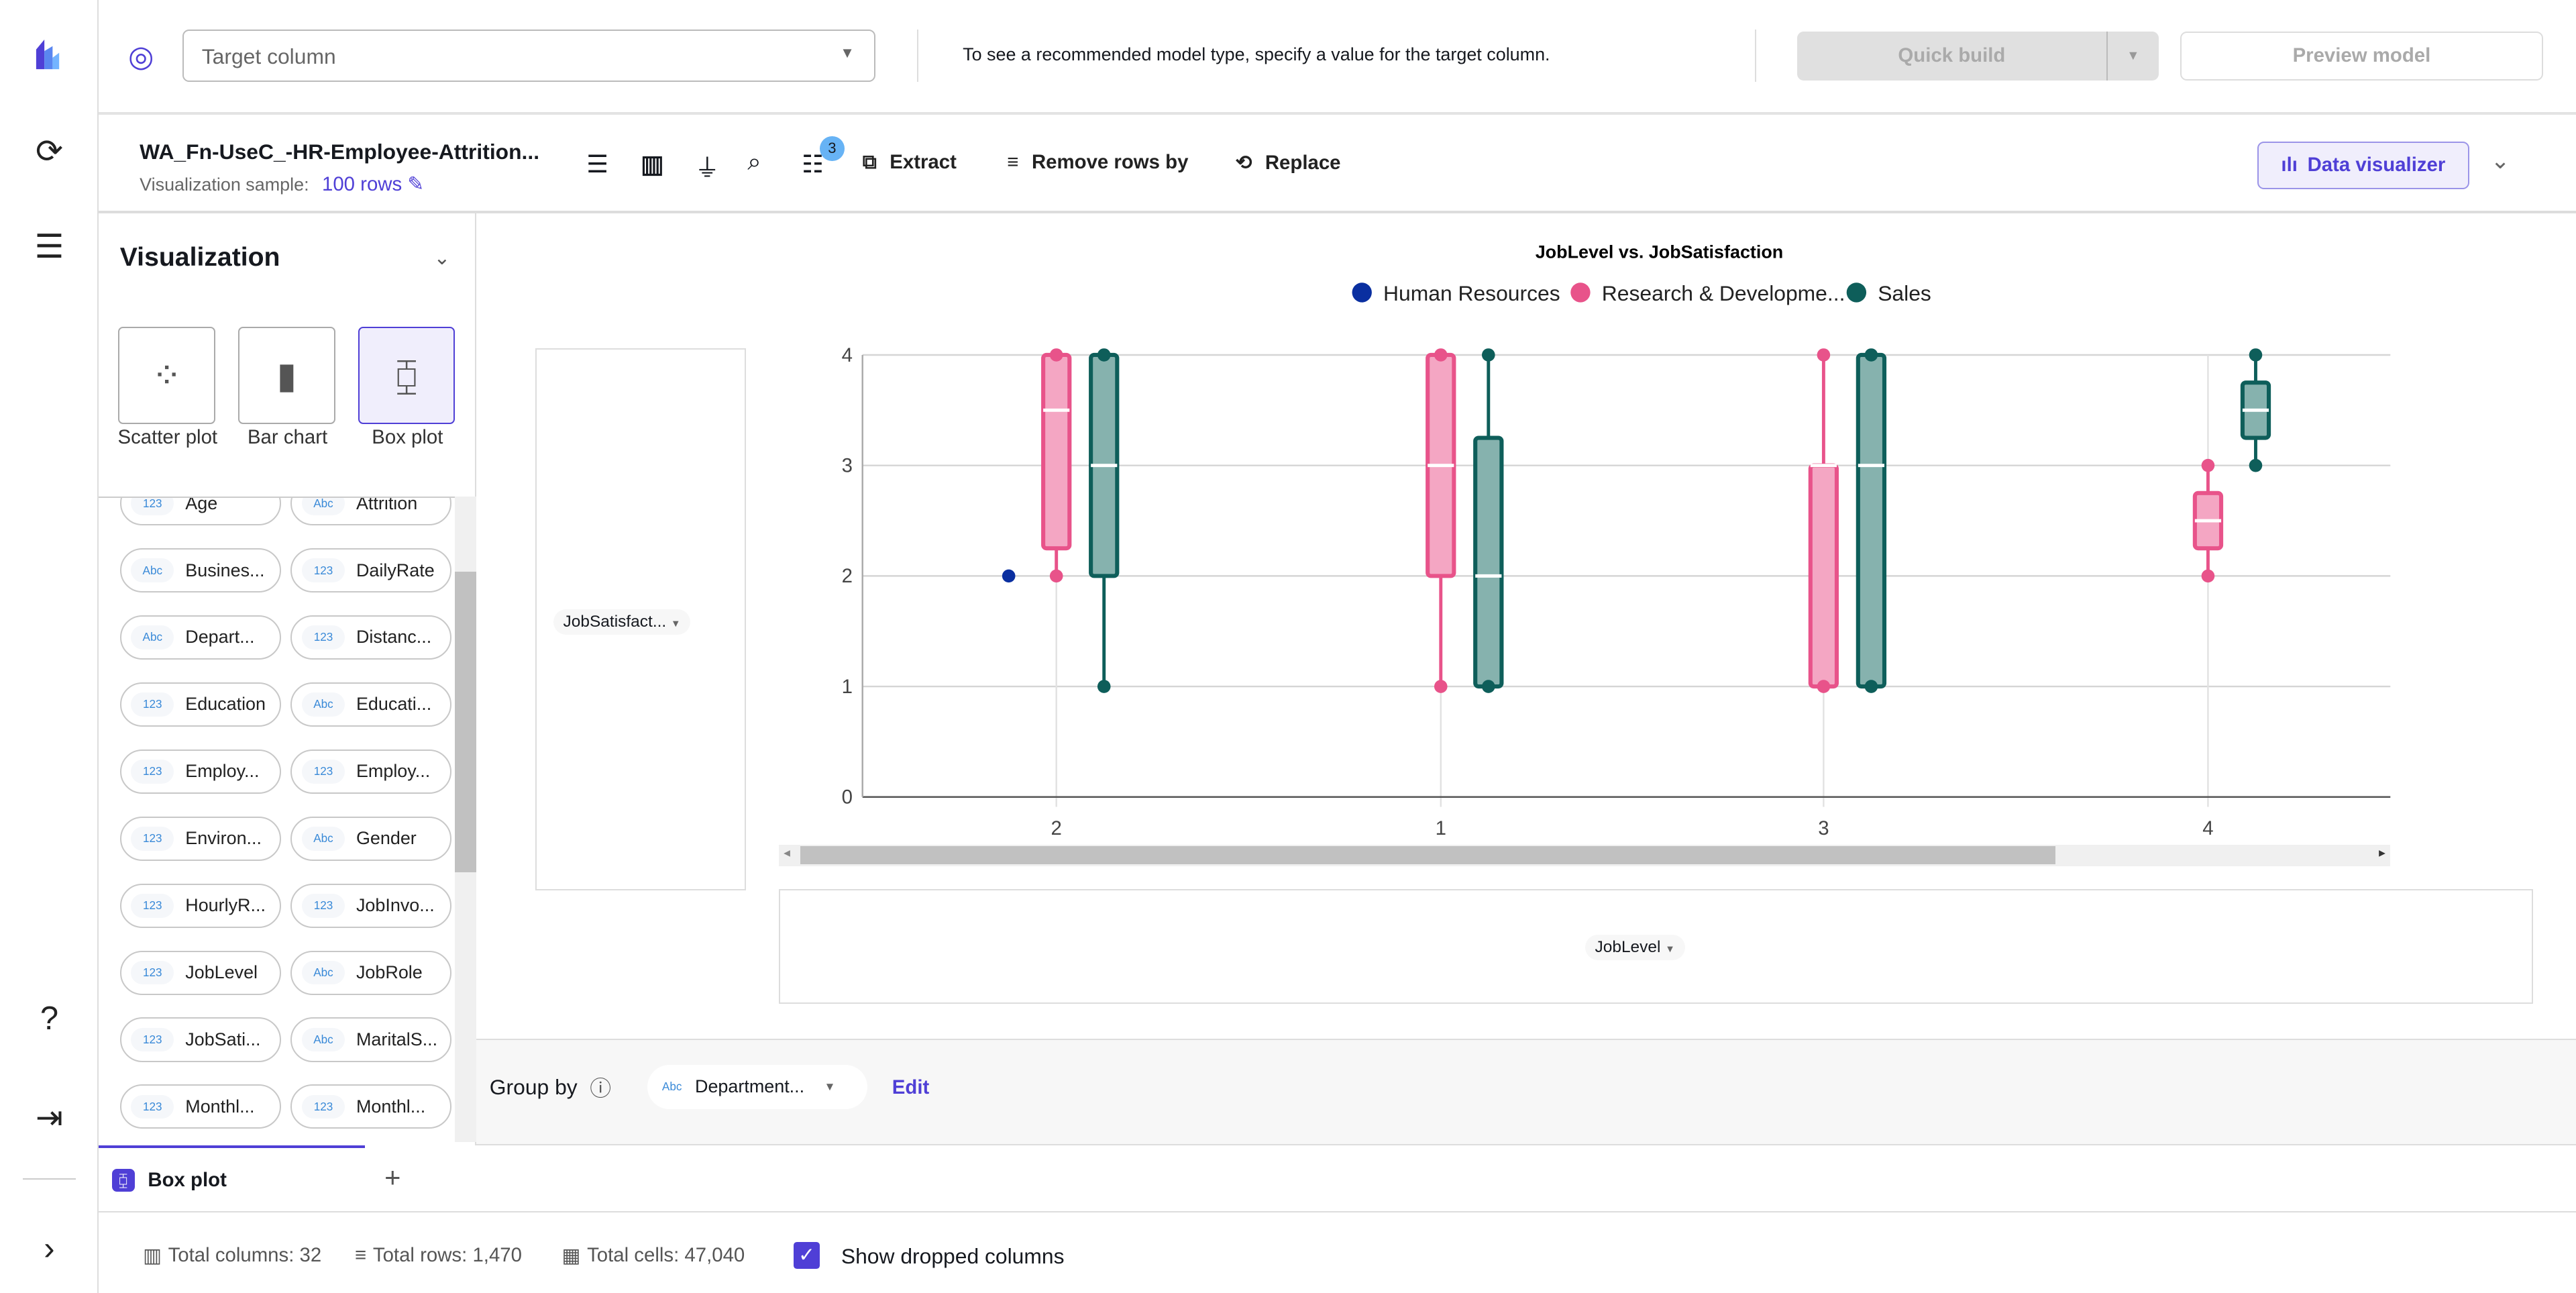 This screenshot has width=2576, height=1293. What do you see at coordinates (666, 1255) in the screenshot?
I see `total-cells-text: Total cells: 47,040` at bounding box center [666, 1255].